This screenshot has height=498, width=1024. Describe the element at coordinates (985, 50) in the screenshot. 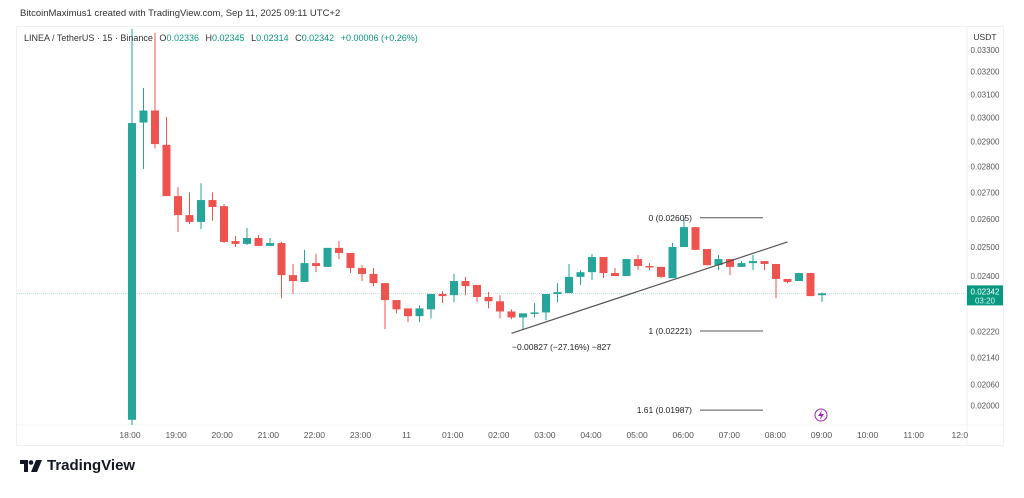

I see `price-tick-label: 0.03300` at that location.